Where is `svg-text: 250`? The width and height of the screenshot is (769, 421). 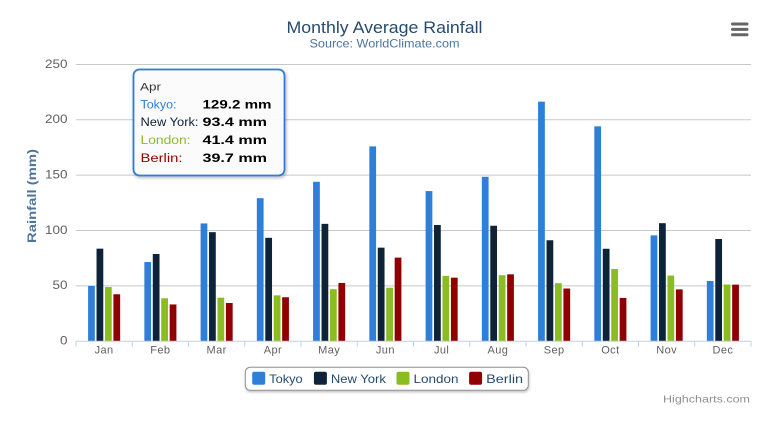 svg-text: 250 is located at coordinates (56, 65).